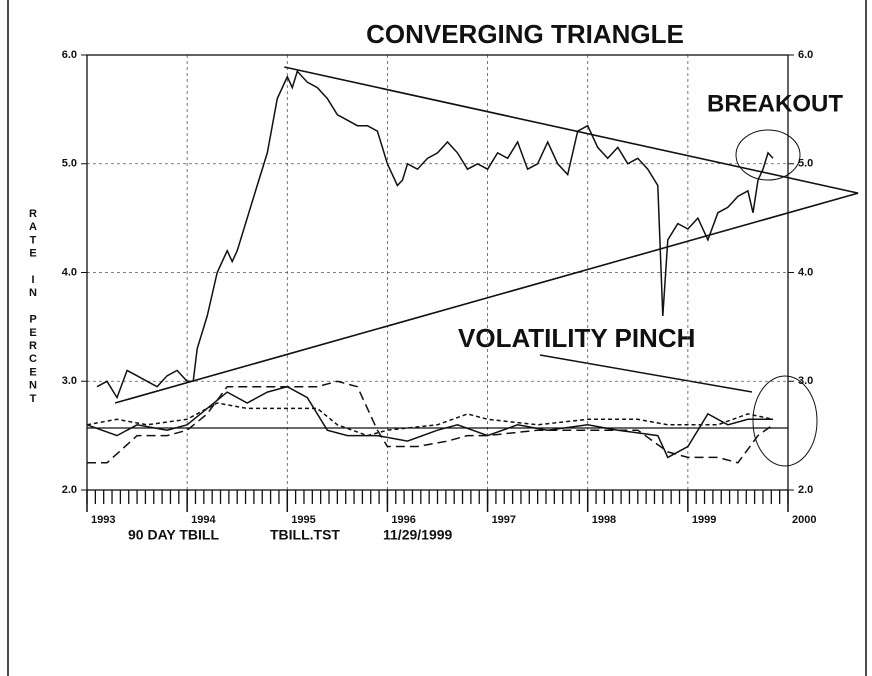 This screenshot has width=872, height=676. I want to click on x-tick-label: 1997, so click(504, 520).